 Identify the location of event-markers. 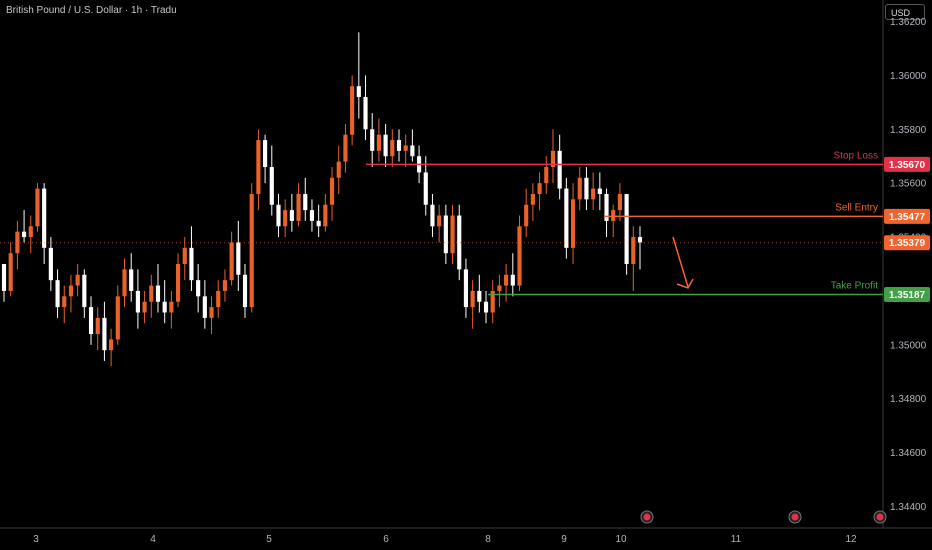
(763, 517).